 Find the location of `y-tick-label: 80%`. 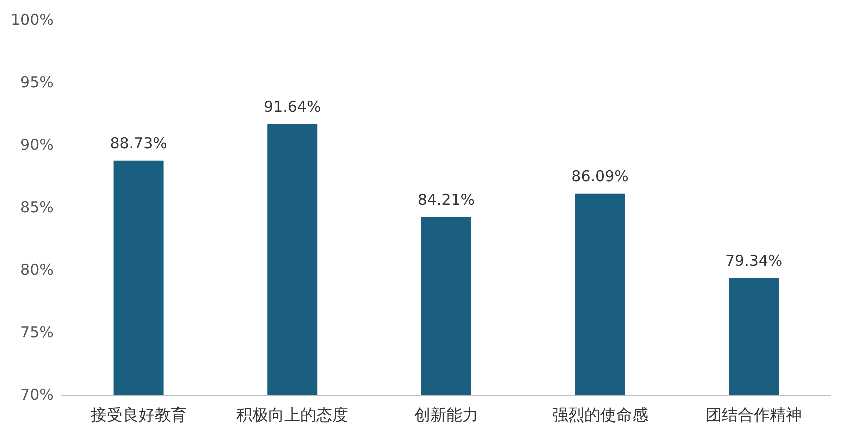

y-tick-label: 80% is located at coordinates (37, 270).